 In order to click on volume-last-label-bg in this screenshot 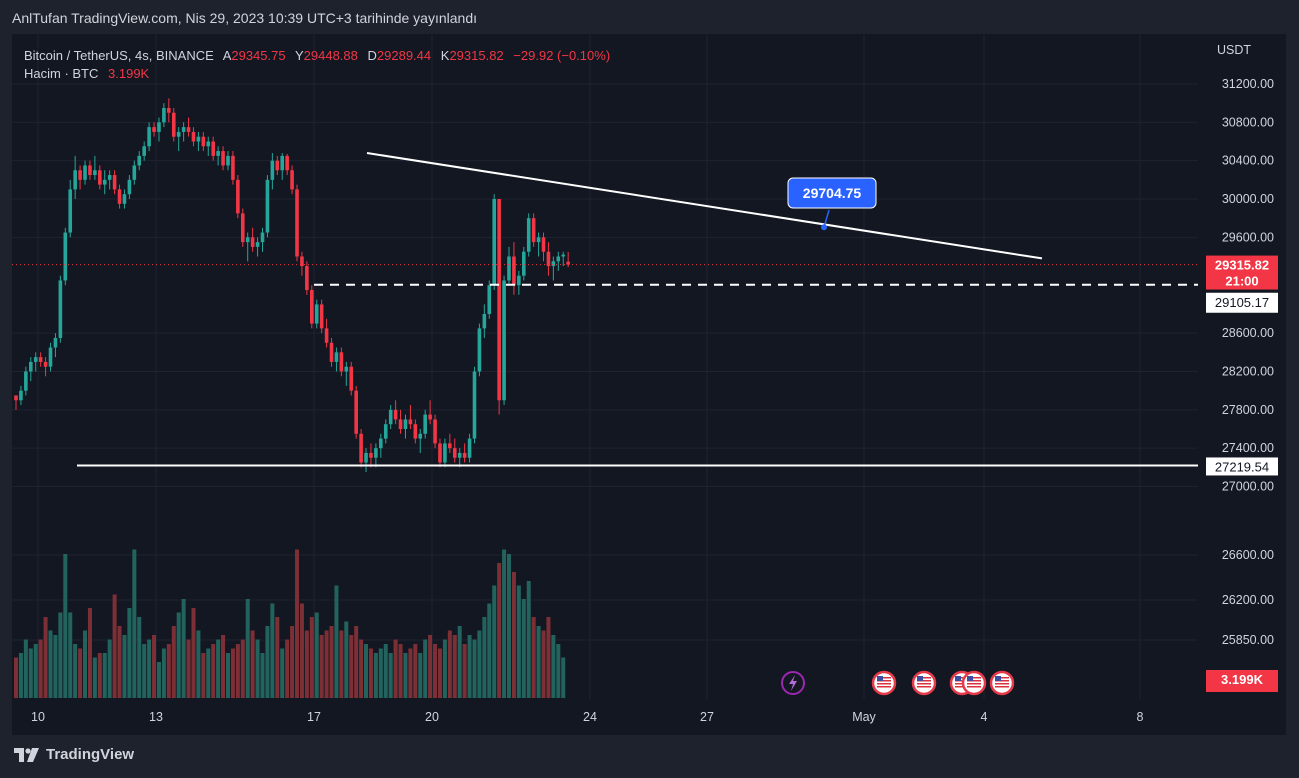, I will do `click(1242, 681)`.